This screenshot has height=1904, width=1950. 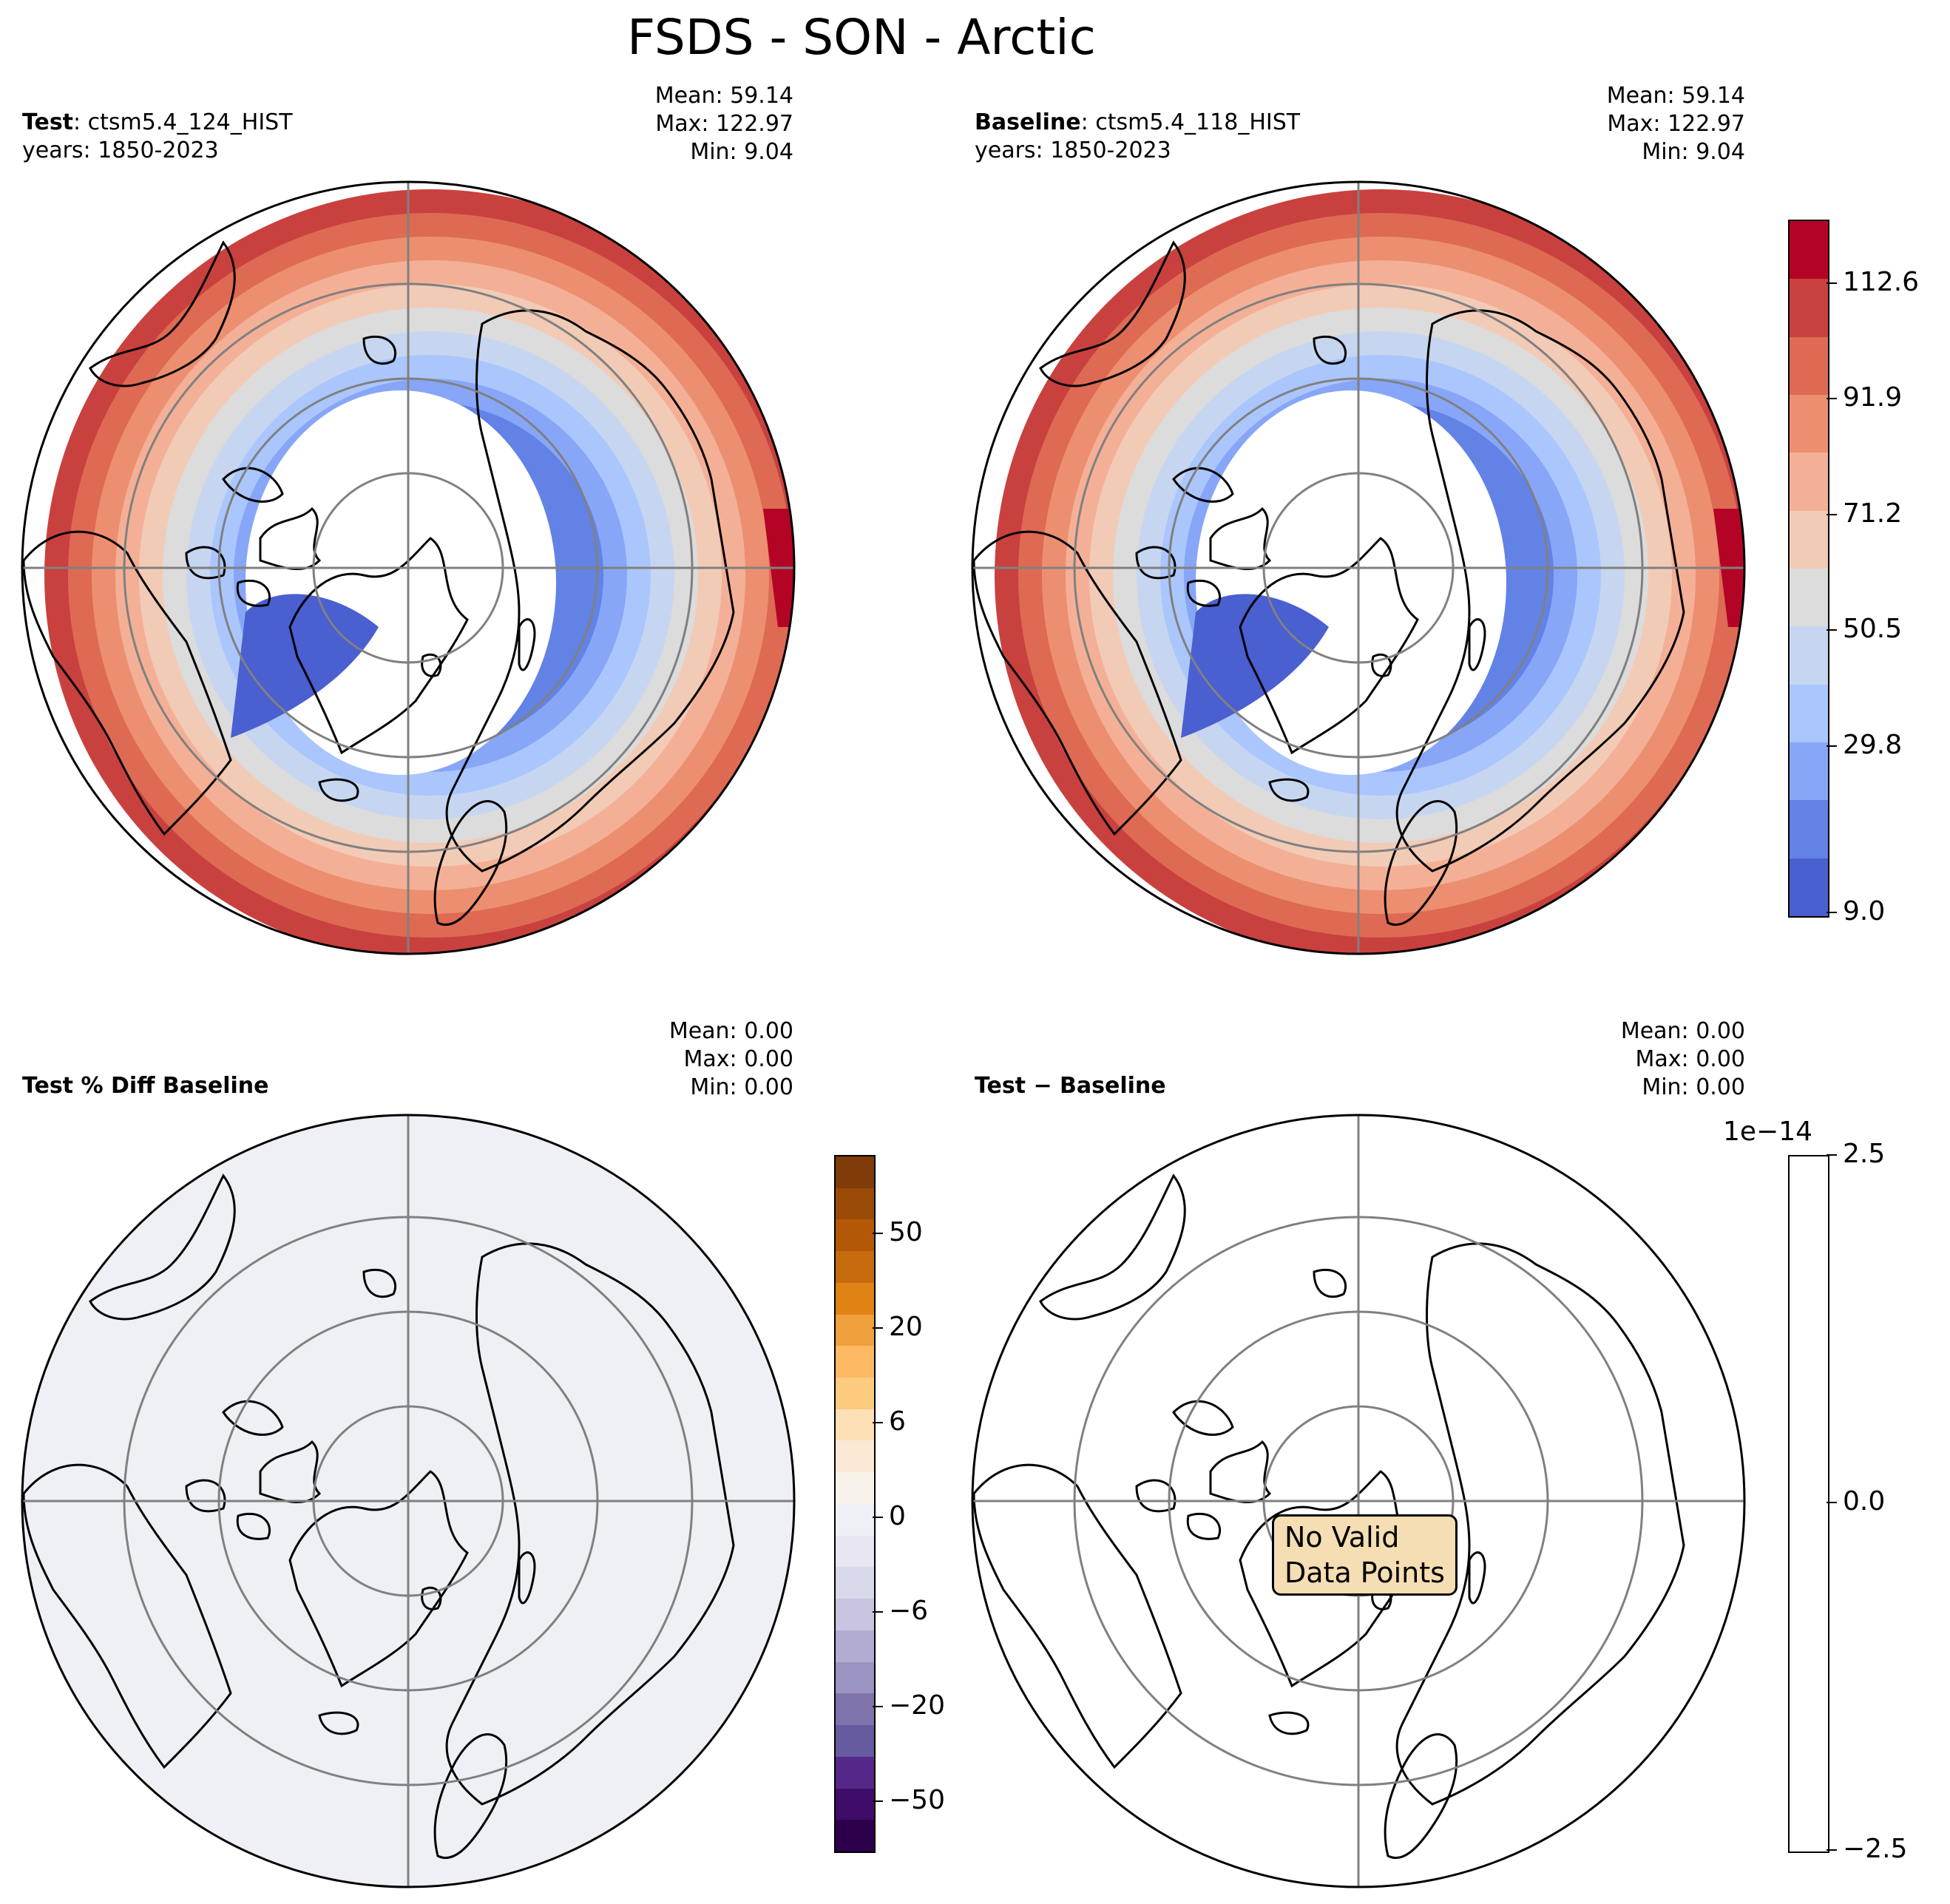 What do you see at coordinates (738, 1059) in the screenshot?
I see `pctdiff-stat-max: Max: 0.00` at bounding box center [738, 1059].